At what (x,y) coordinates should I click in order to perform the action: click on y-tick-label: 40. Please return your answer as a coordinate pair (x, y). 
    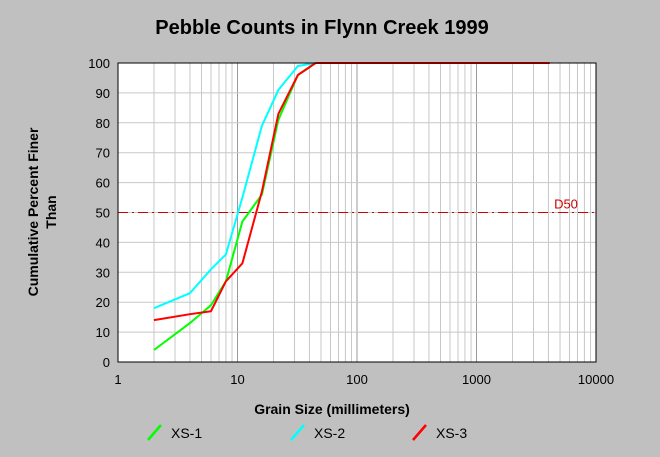
    Looking at the image, I should click on (103, 242).